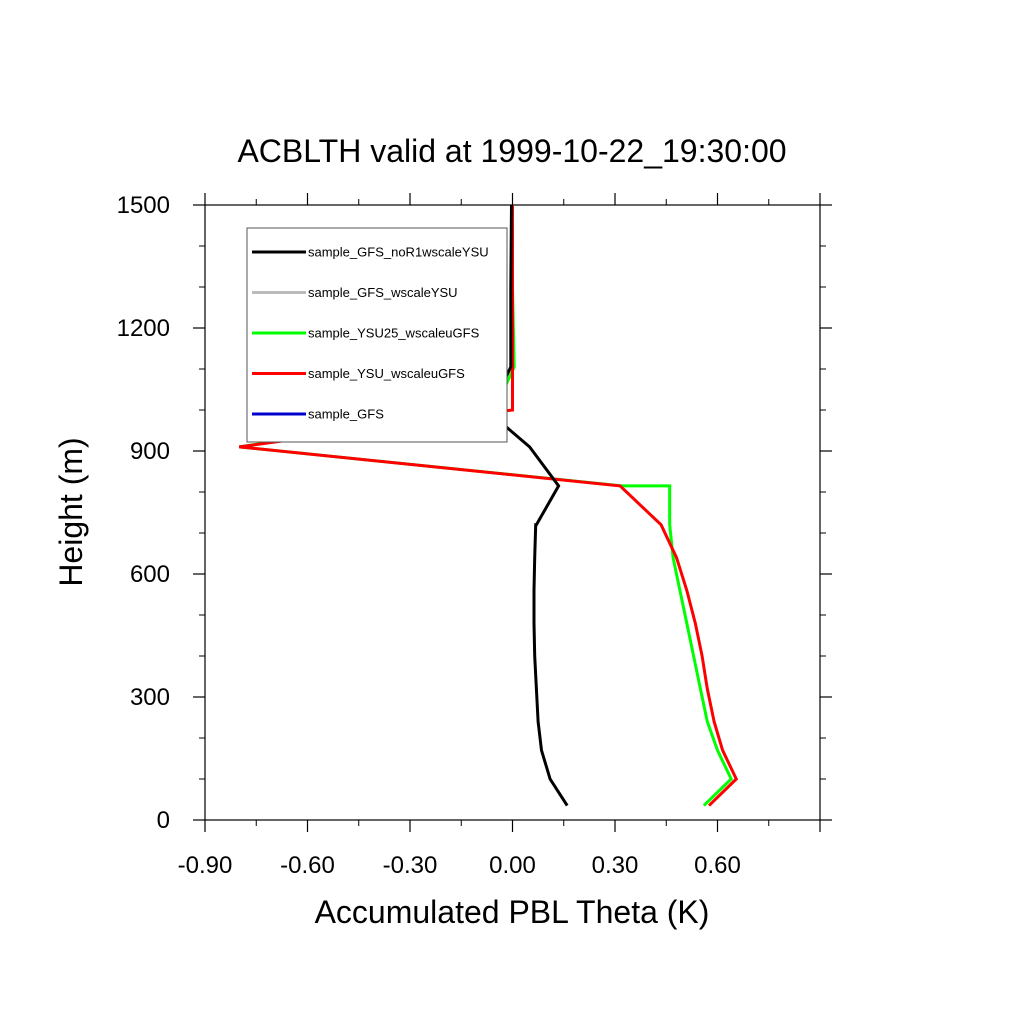 The image size is (1024, 1024). Describe the element at coordinates (150, 451) in the screenshot. I see `y-tick-label: 900` at that location.